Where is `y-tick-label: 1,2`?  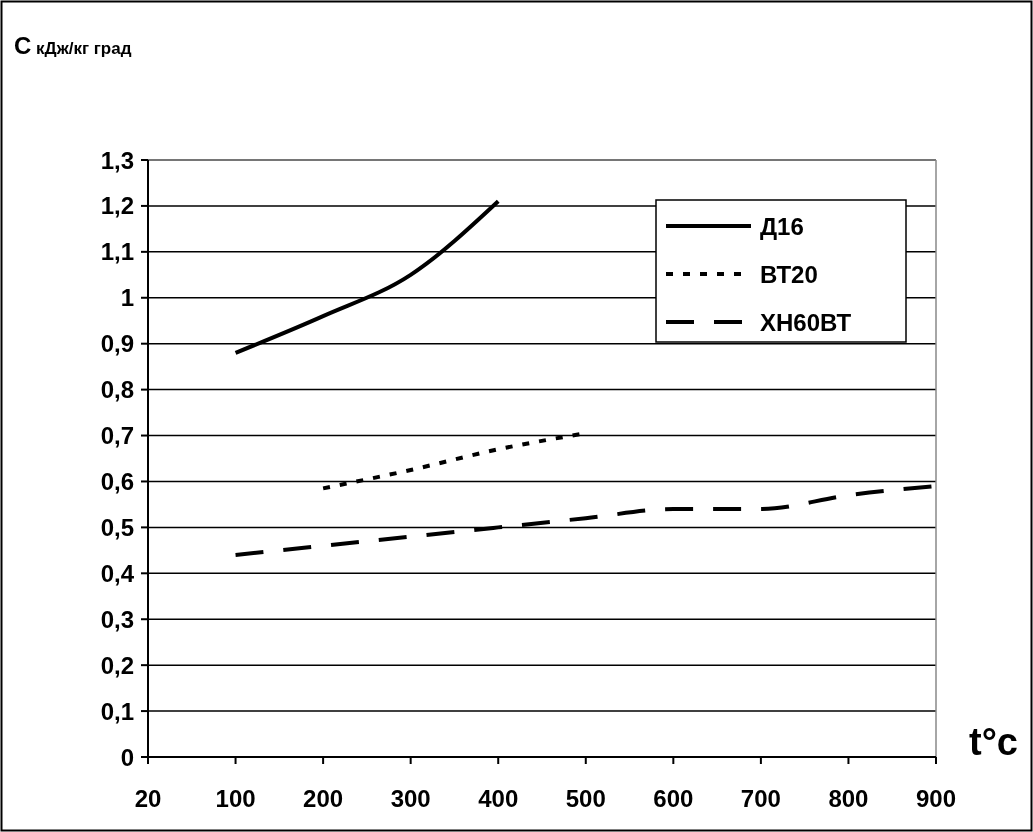 y-tick-label: 1,2 is located at coordinates (117, 206).